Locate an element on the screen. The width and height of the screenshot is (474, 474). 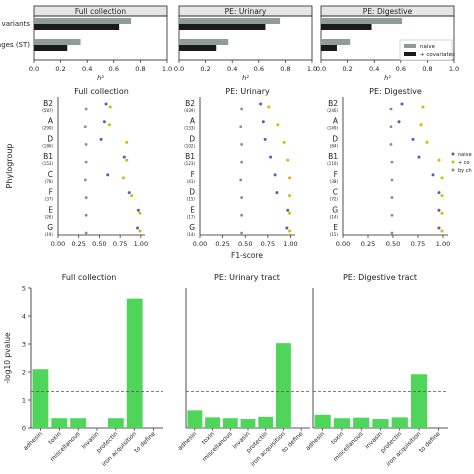
h2-tick-label: 1.0 is located at coordinates (454, 69).